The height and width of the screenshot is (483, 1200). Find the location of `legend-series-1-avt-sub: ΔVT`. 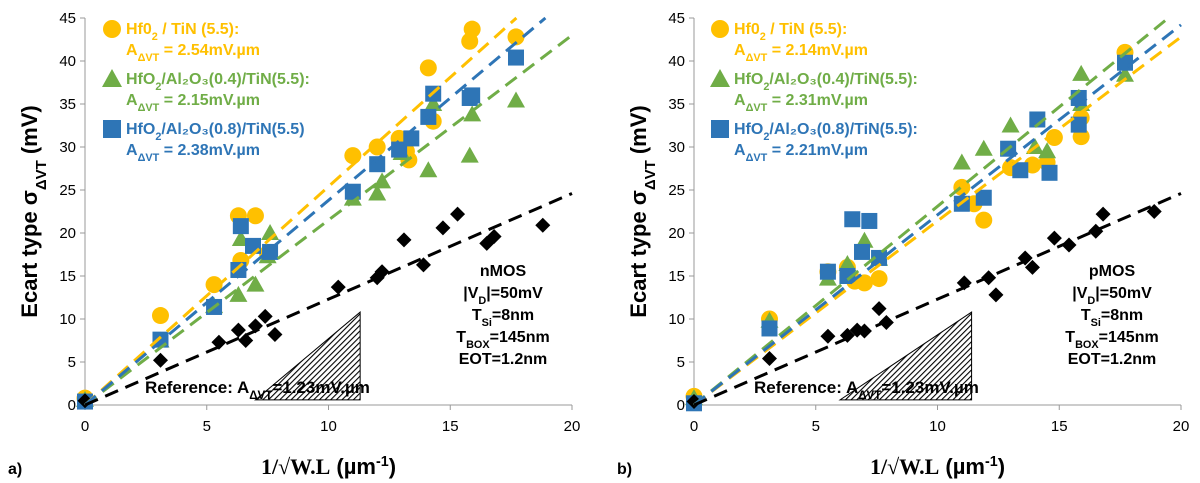

legend-series-1-avt-sub: ΔVT is located at coordinates (149, 58).